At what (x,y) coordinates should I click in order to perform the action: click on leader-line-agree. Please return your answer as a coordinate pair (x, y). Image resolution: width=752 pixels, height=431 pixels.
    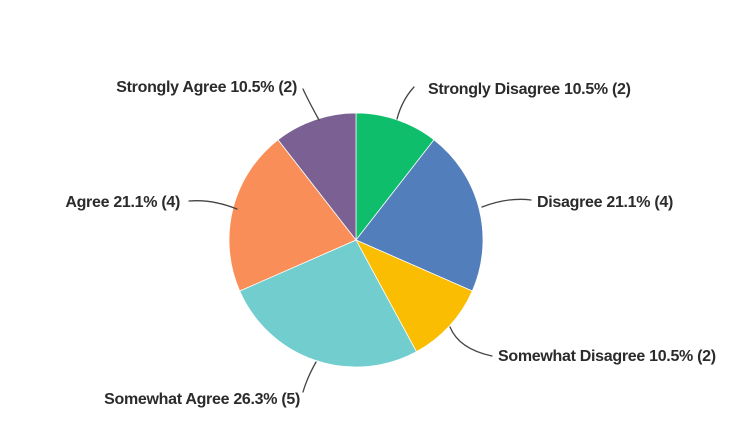
    Looking at the image, I should click on (213, 205).